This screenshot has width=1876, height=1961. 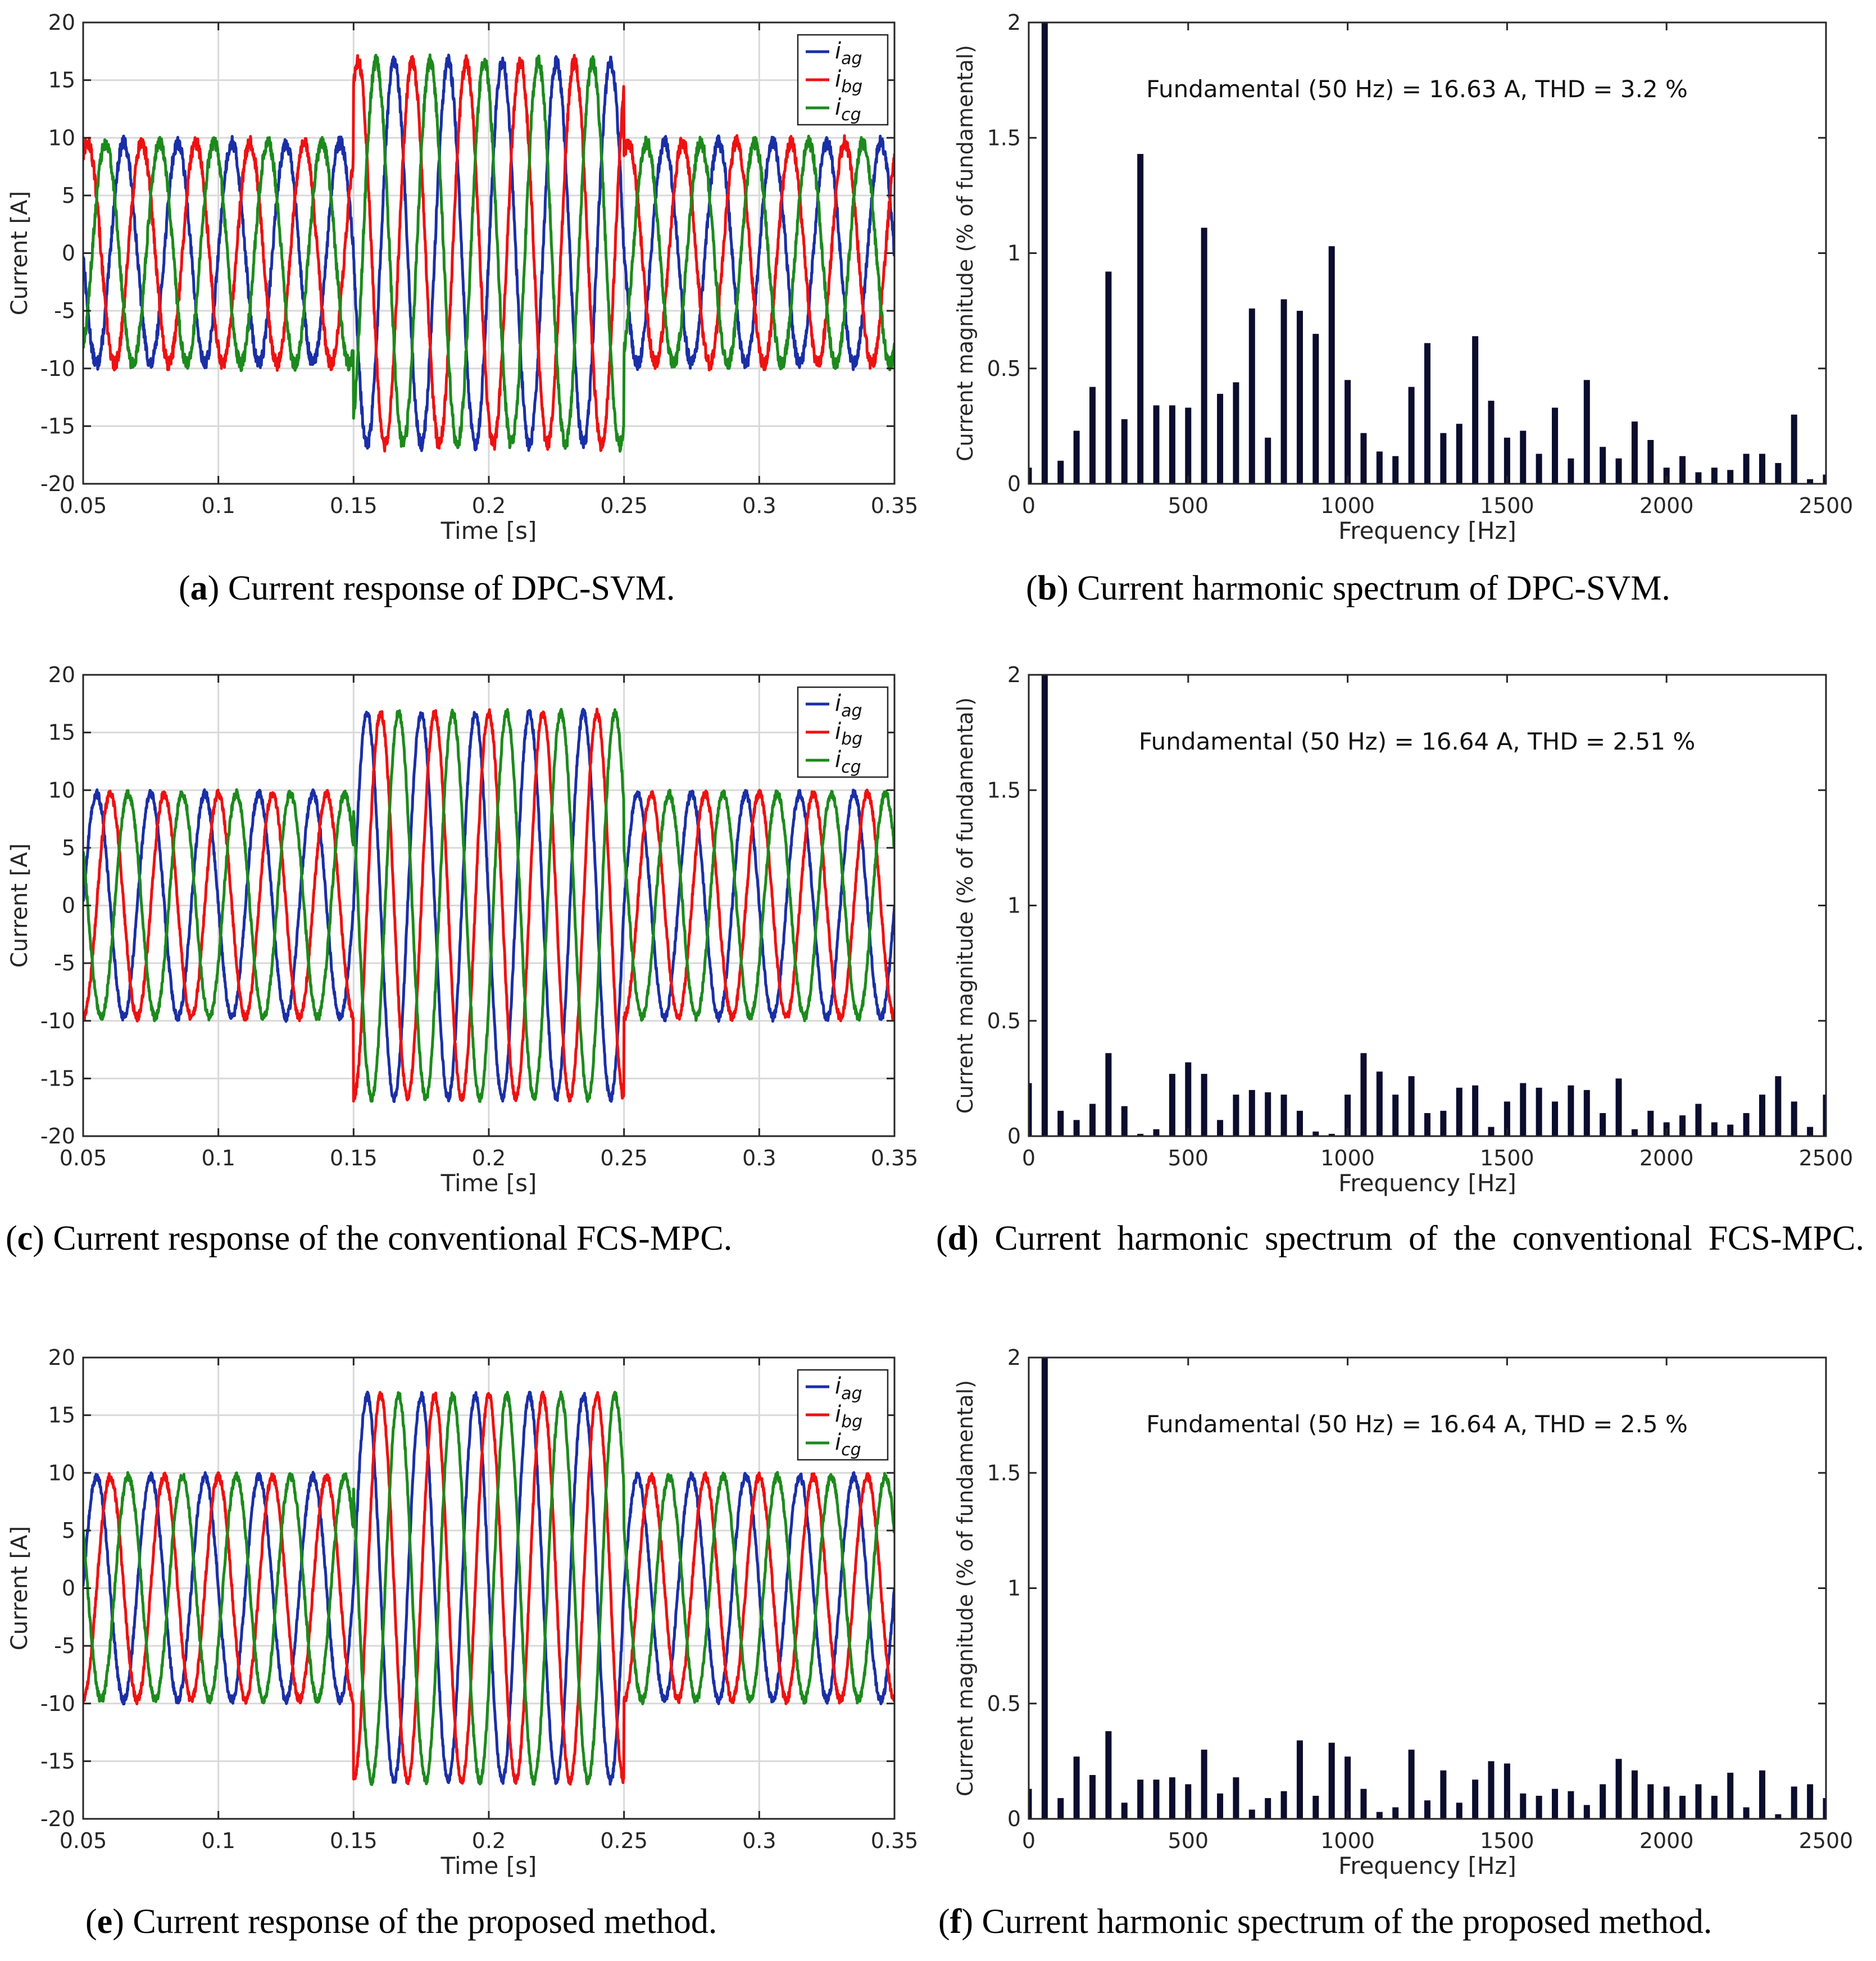 I want to click on bar-2450hz, so click(x=1811, y=1131).